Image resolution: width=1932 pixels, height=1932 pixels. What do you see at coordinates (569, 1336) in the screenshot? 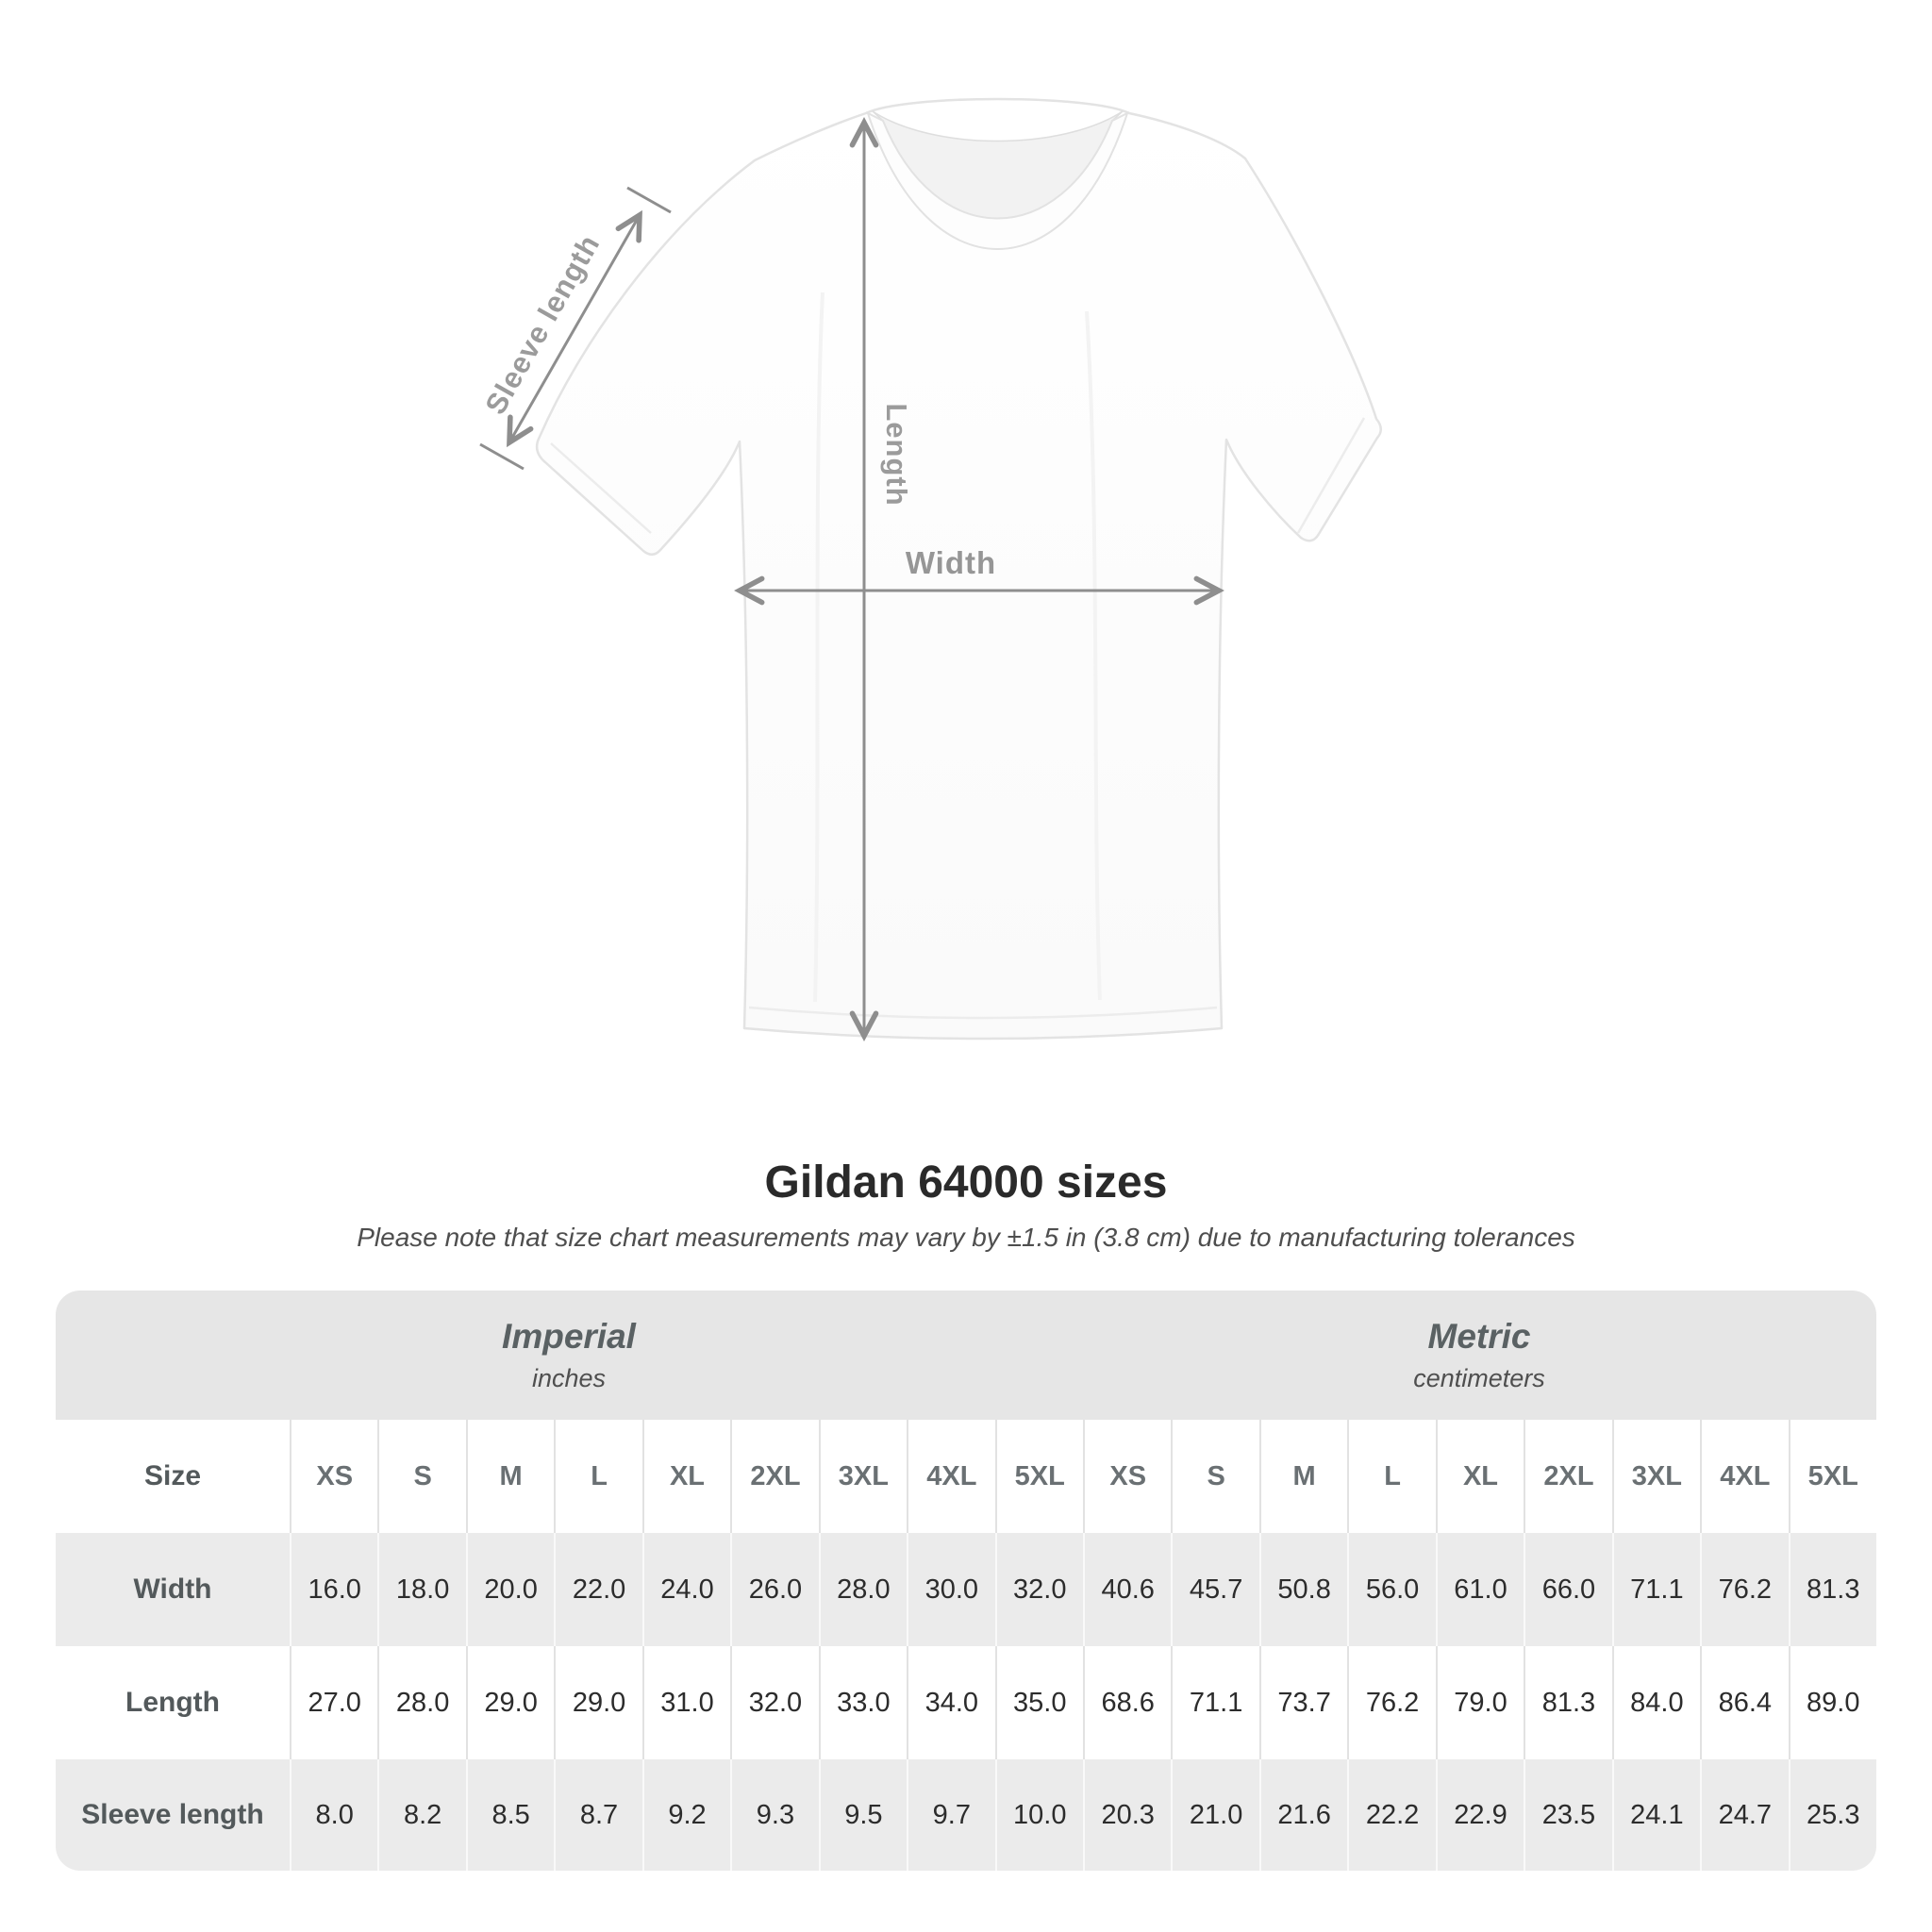
I see `unit-name-imperial: Imperial` at bounding box center [569, 1336].